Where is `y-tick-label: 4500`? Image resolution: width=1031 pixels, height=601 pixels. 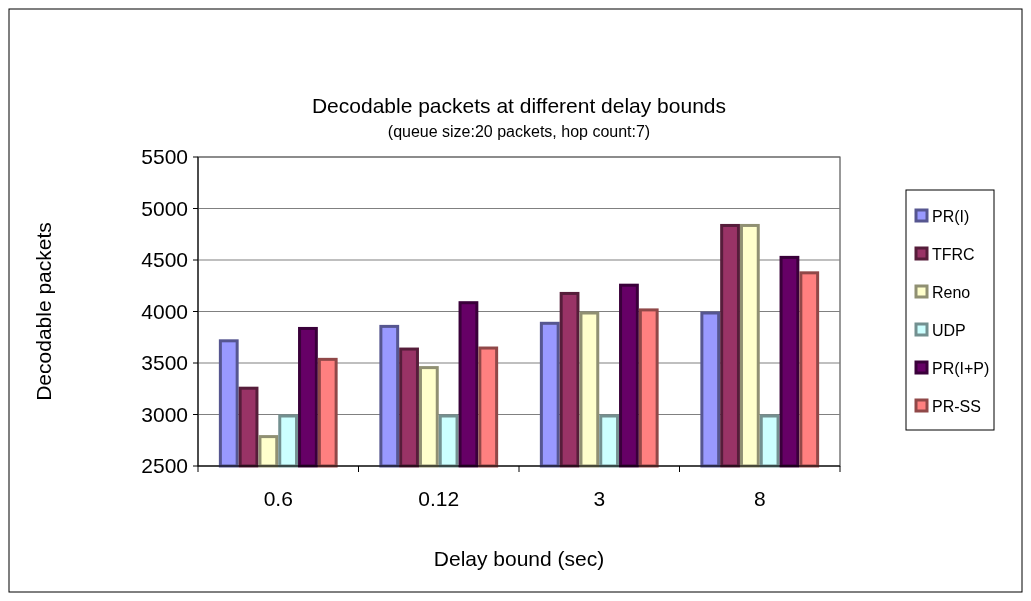
y-tick-label: 4500 is located at coordinates (164, 260).